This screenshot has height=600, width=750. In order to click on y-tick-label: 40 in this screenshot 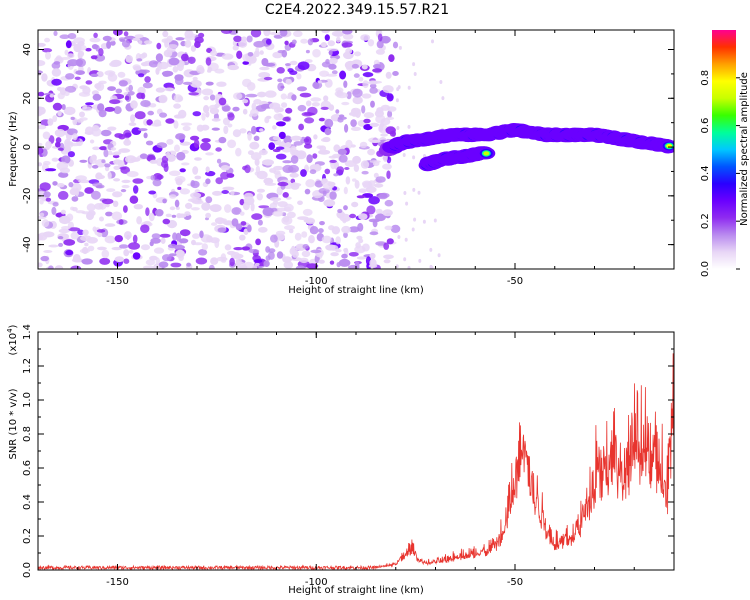, I will do `click(27, 49)`.